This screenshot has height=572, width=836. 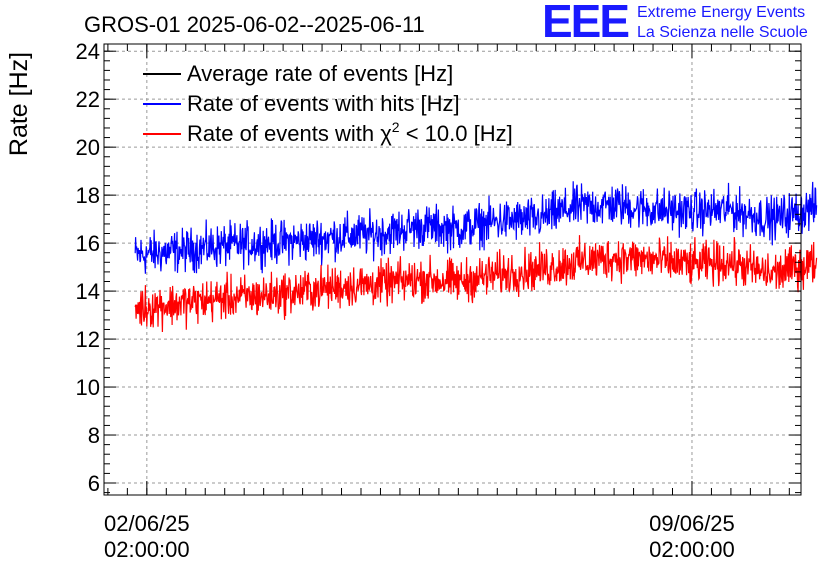 What do you see at coordinates (19, 104) in the screenshot?
I see `y-axis-label: Rate [Hz]` at bounding box center [19, 104].